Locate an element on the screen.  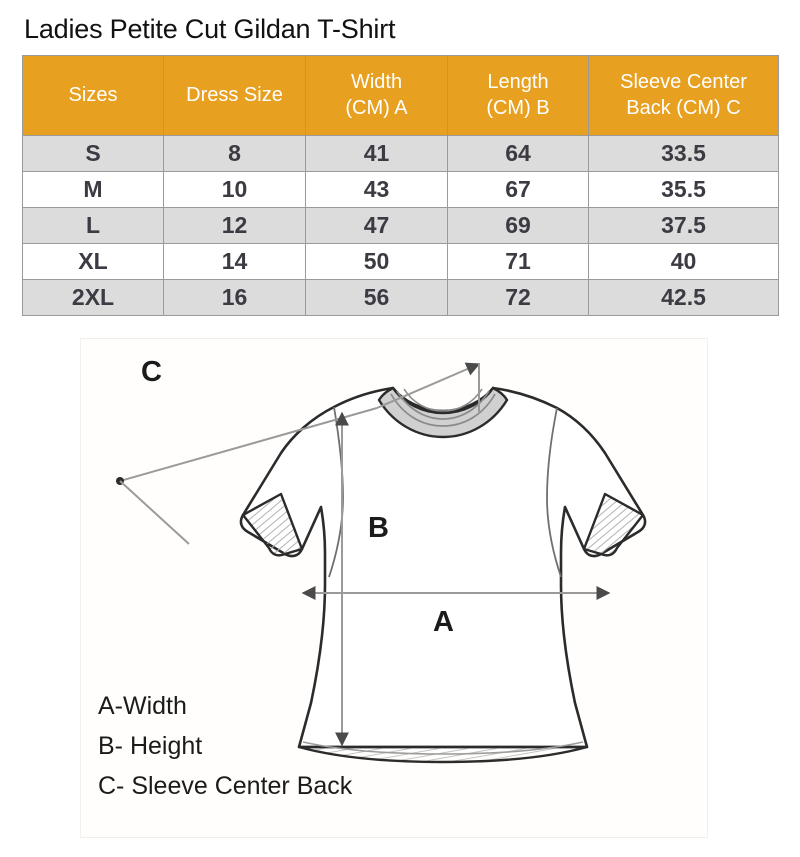
cell-size: XL is located at coordinates (93, 261).